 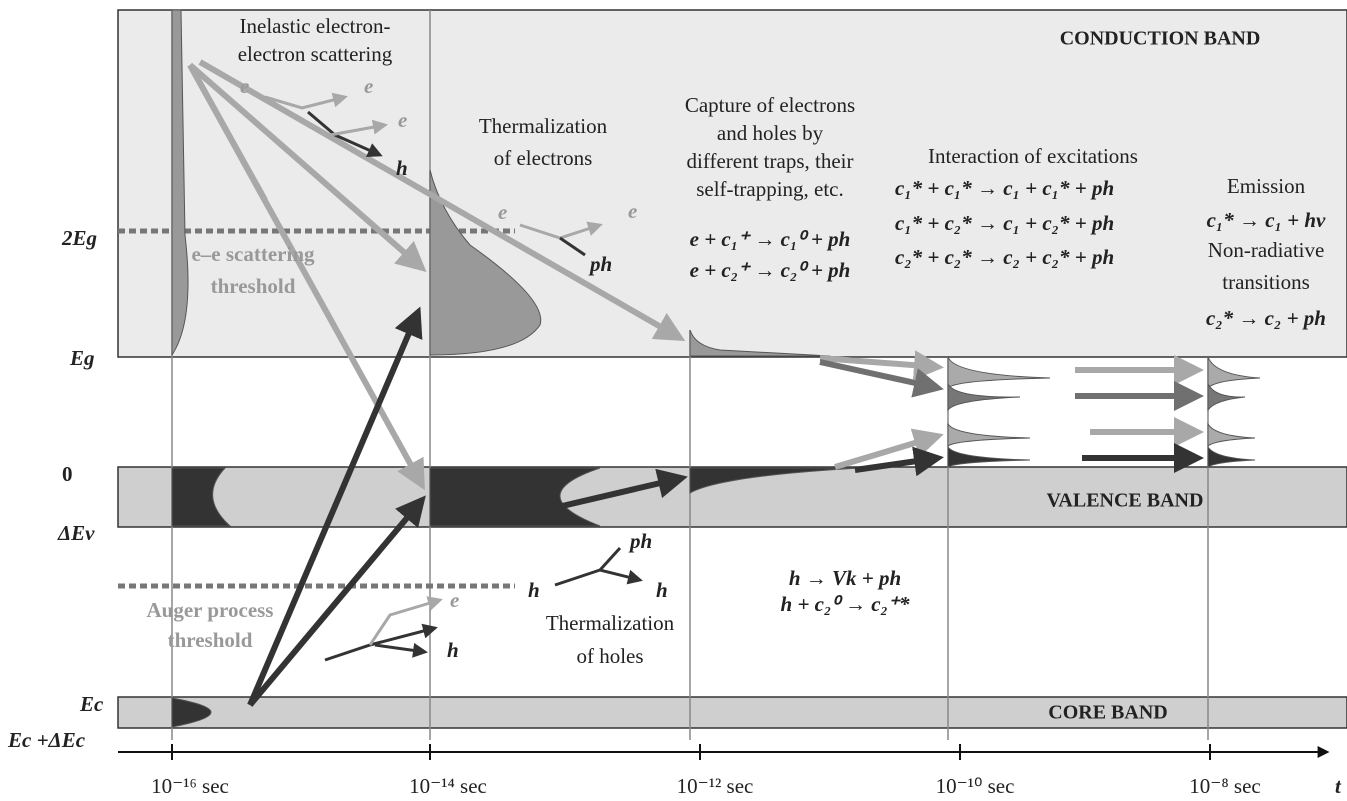 What do you see at coordinates (1266, 250) in the screenshot?
I see `process-text: Non-radiative` at bounding box center [1266, 250].